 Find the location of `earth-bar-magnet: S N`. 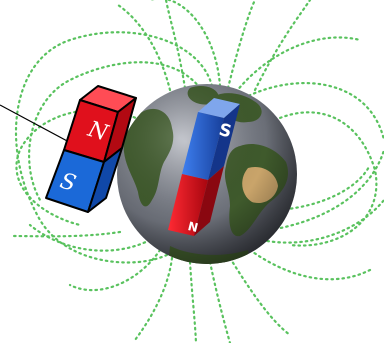

earth-bar-magnet: S N is located at coordinates (204, 167).